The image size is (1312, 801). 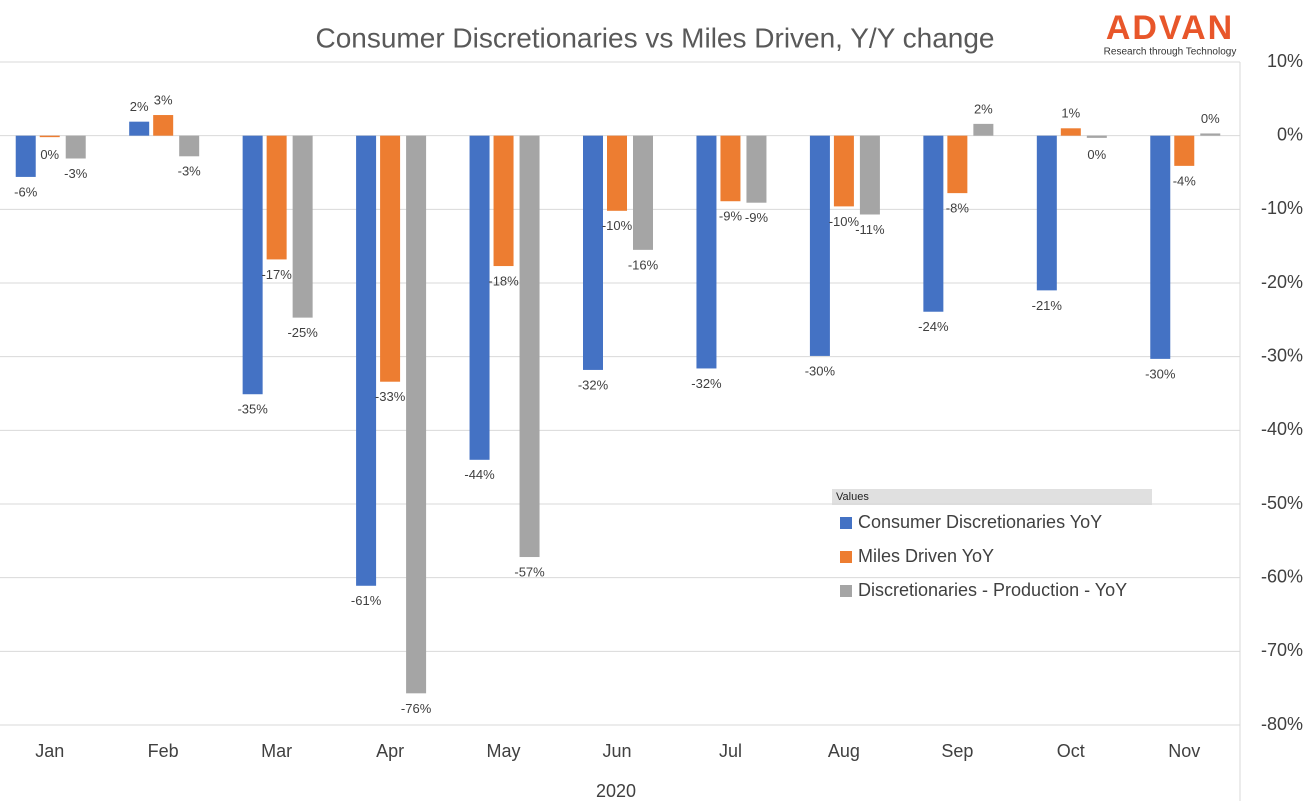 I want to click on data-label: -11%, so click(x=870, y=229).